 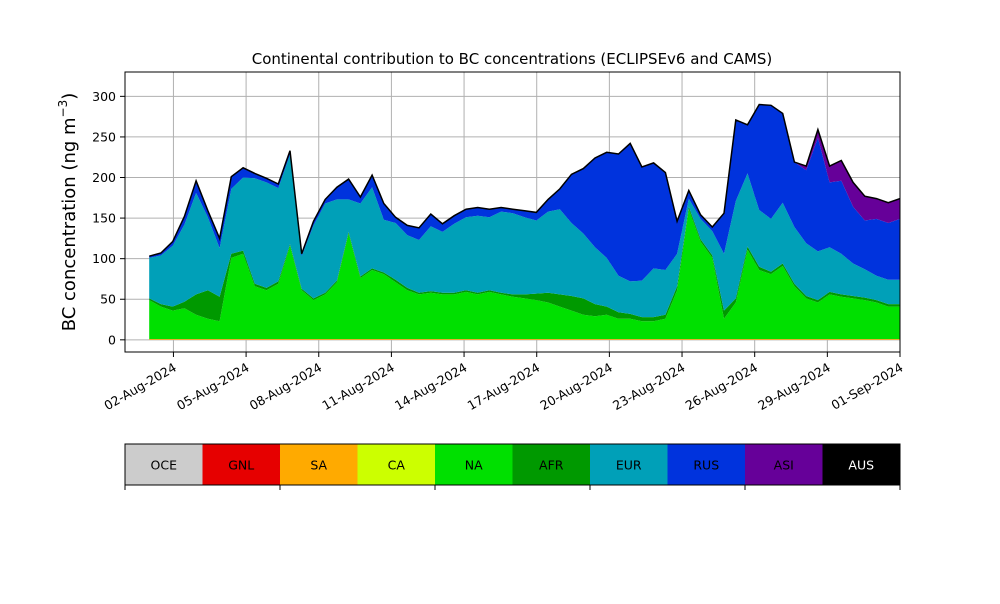 I want to click on legend-frame, so click(x=512, y=464).